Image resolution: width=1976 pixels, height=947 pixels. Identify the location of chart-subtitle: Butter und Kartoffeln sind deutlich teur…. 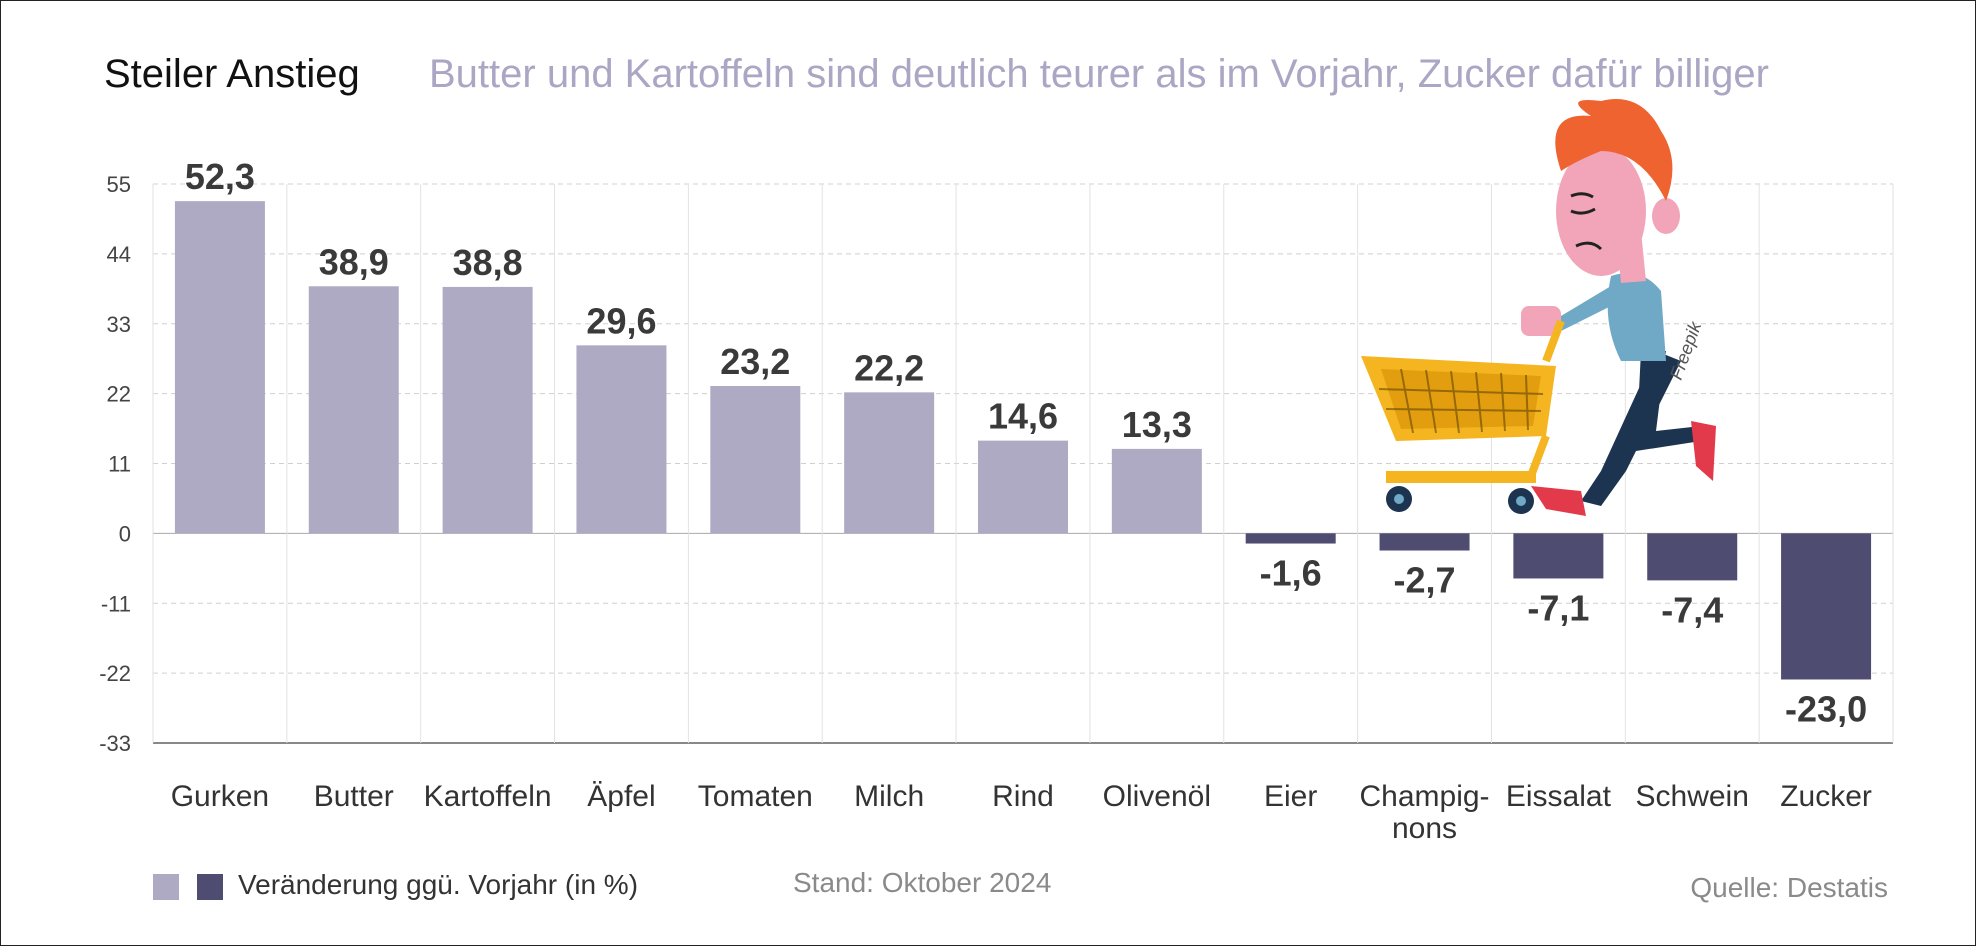
(1099, 74).